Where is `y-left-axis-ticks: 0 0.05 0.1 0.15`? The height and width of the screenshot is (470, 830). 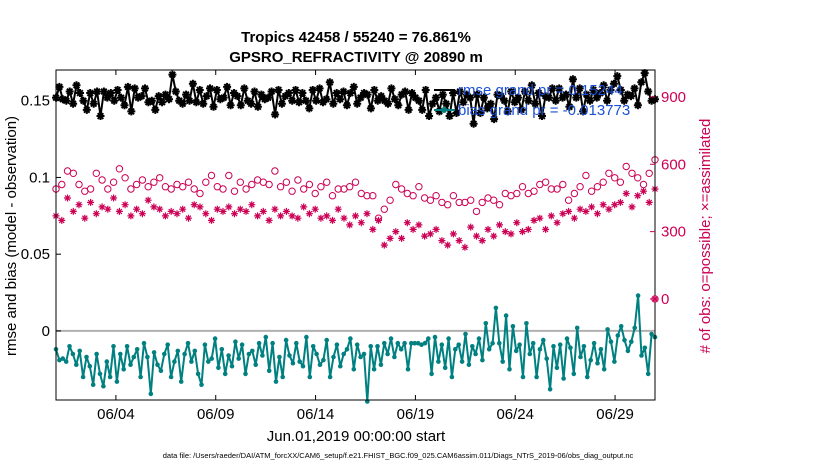 y-left-axis-ticks: 0 0.05 0.1 0.15 is located at coordinates (41, 216).